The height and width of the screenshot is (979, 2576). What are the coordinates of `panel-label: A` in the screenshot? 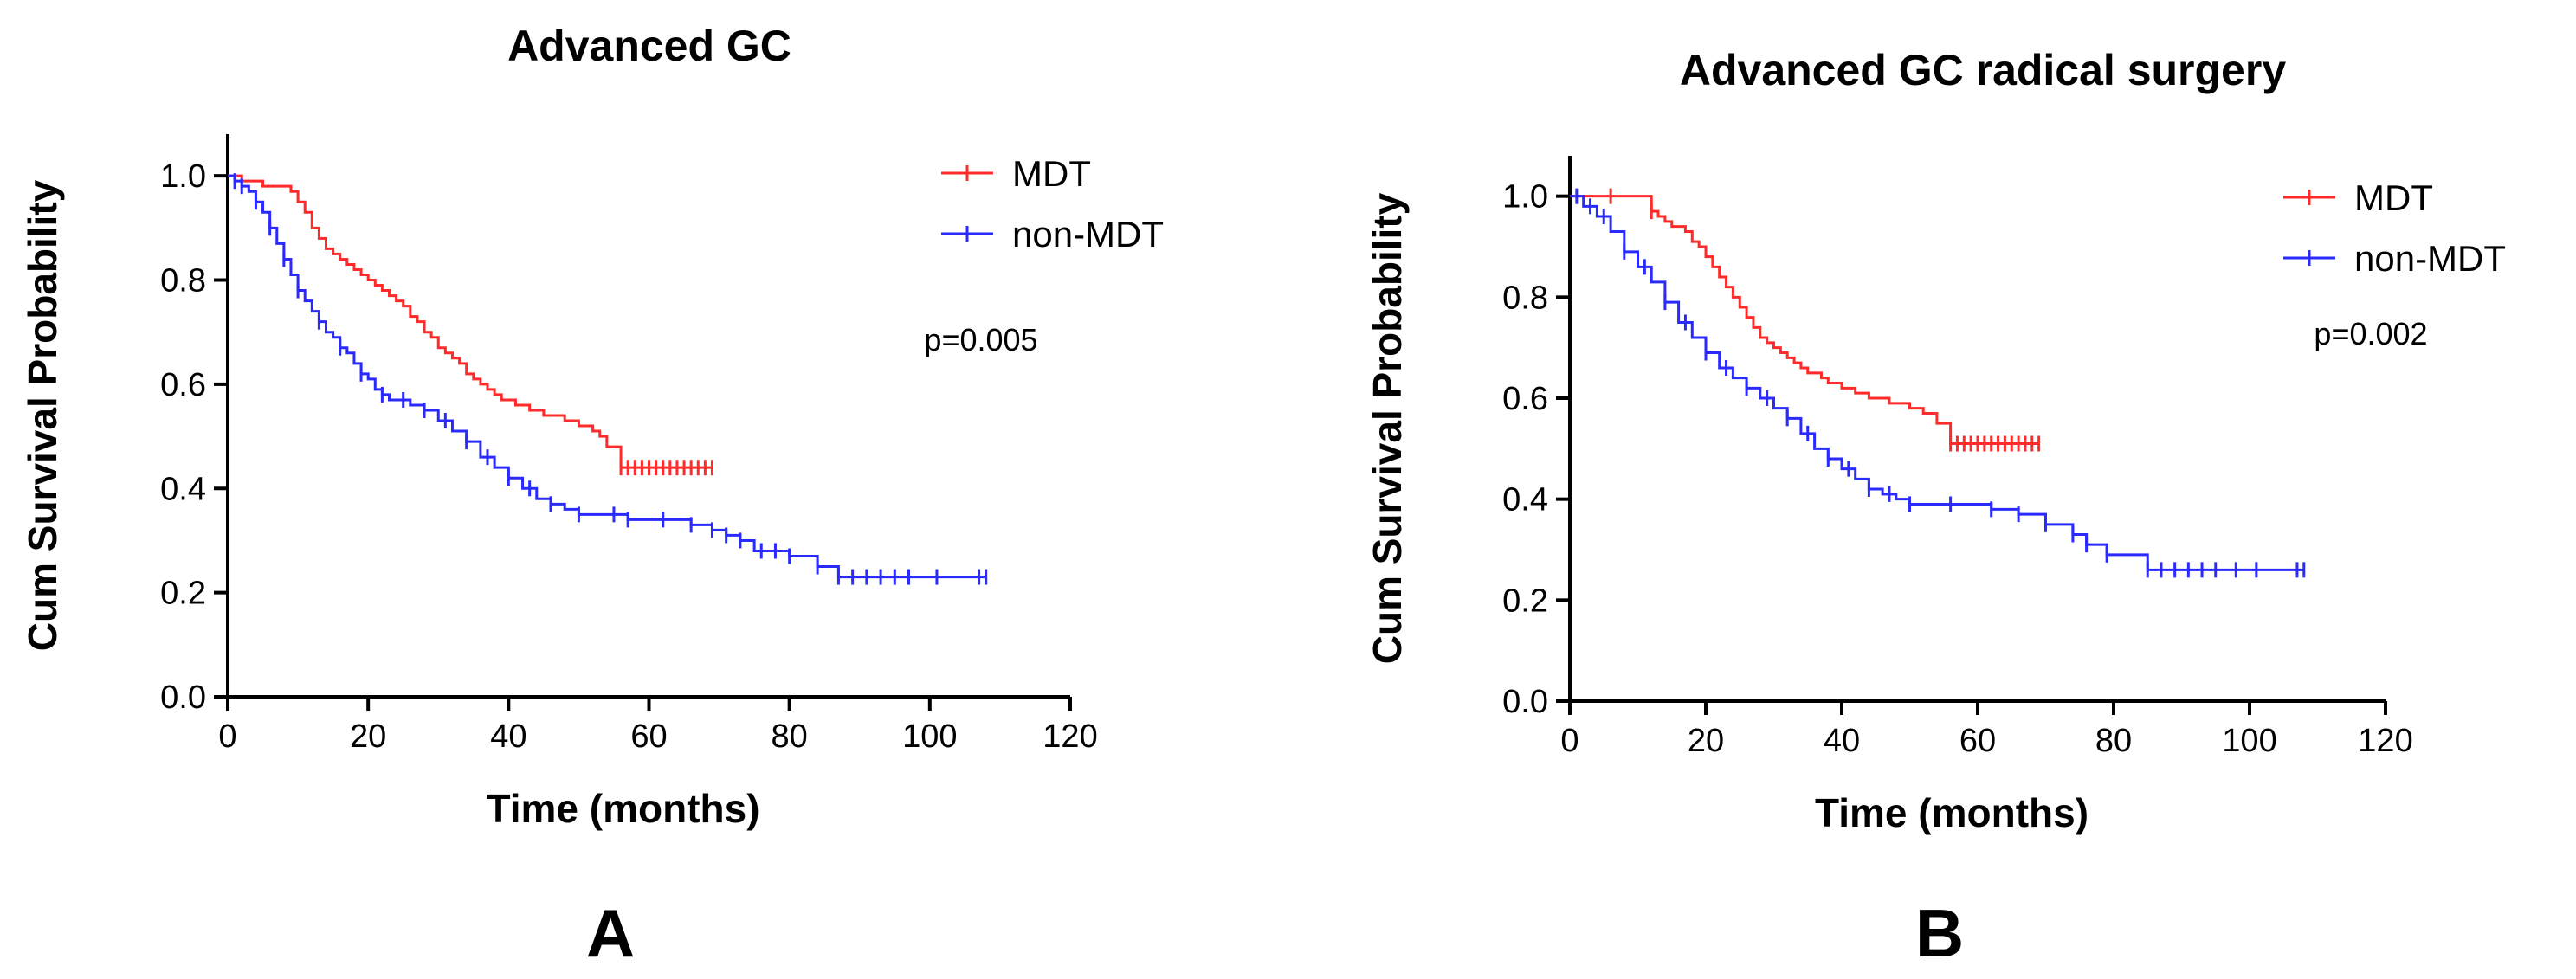 It's located at (610, 933).